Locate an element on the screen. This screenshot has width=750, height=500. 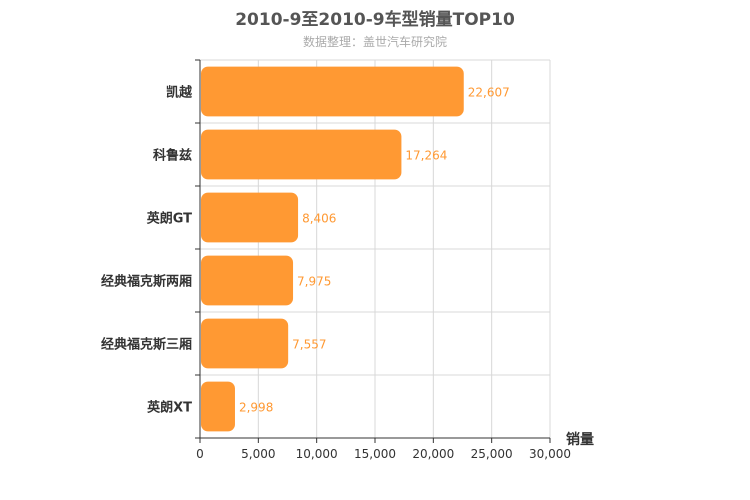
data-label: 7,557 is located at coordinates (309, 345).